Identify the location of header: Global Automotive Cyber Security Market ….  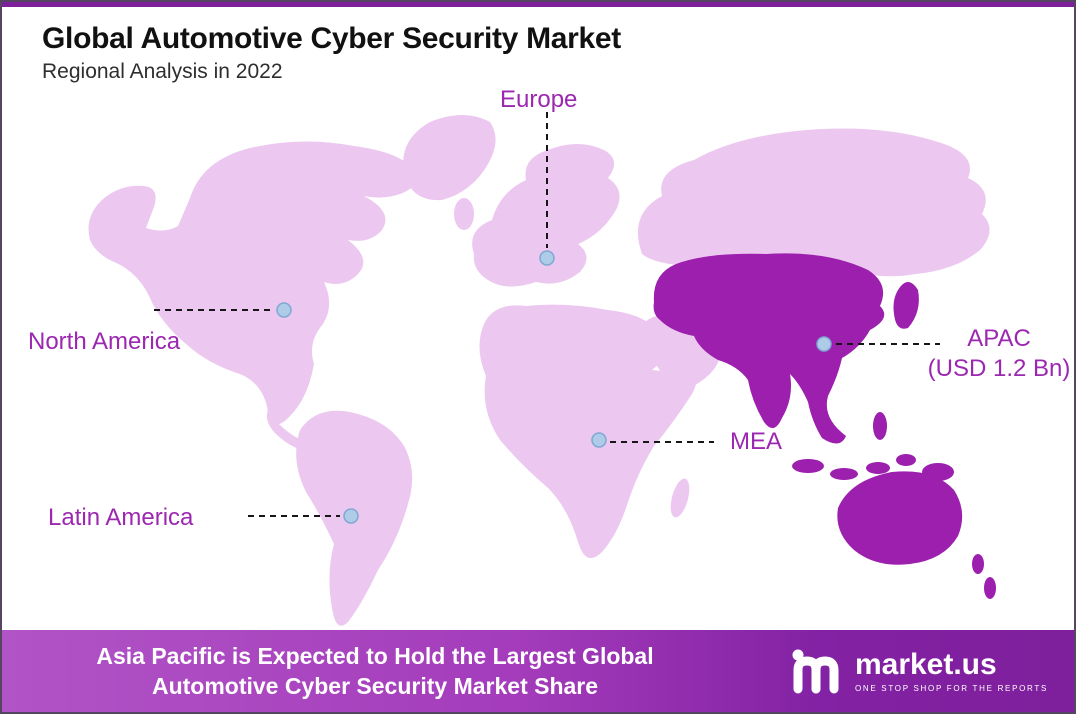
(331, 53).